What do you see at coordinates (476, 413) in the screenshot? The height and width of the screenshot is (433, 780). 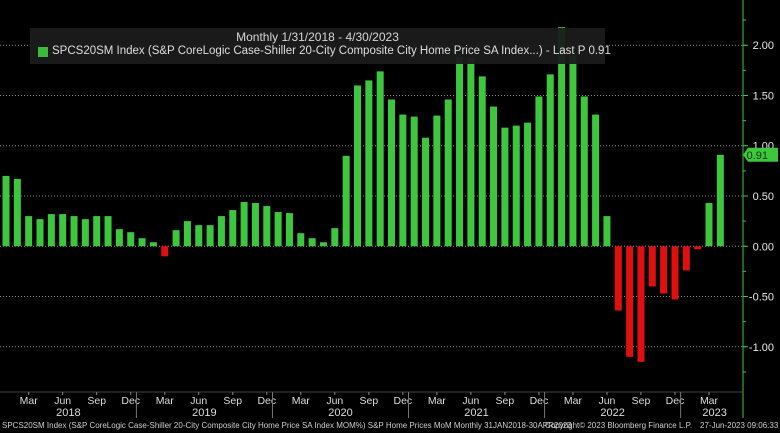 I see `year-label: 2021` at bounding box center [476, 413].